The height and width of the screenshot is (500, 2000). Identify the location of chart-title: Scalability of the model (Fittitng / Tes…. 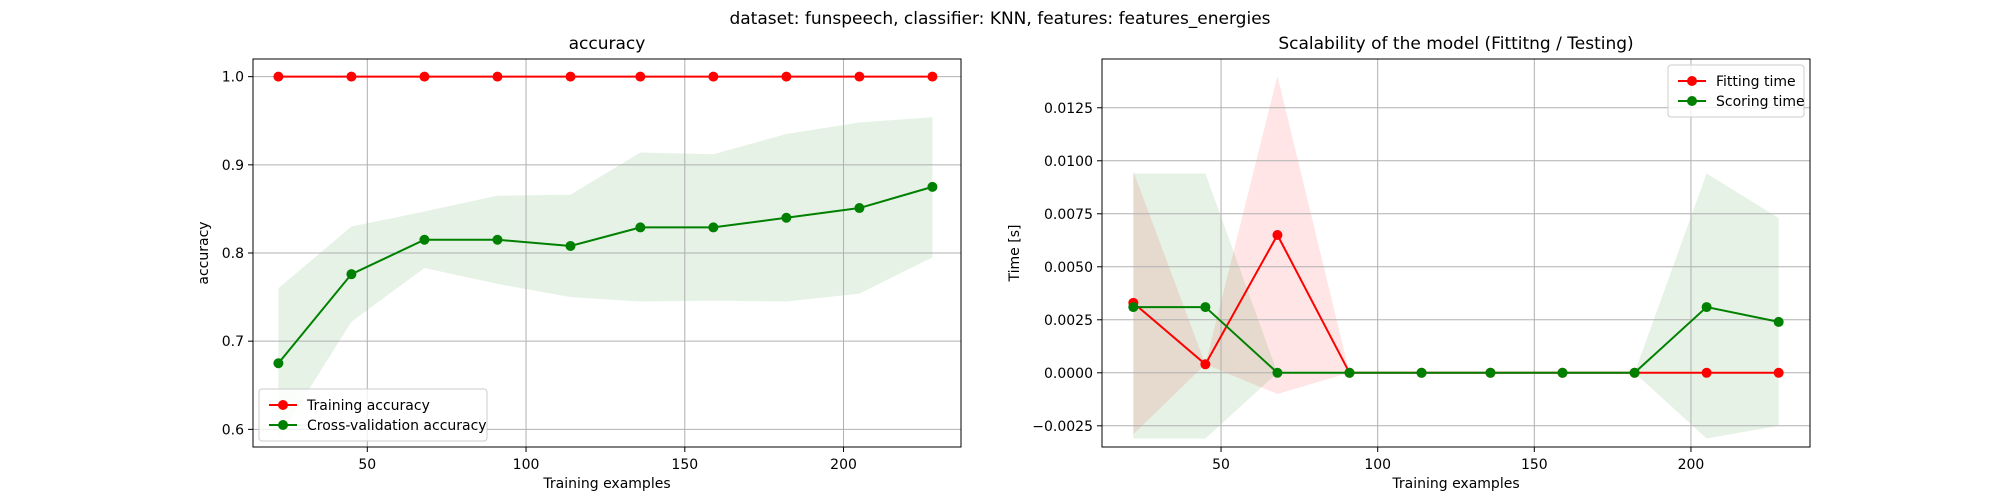
(1455, 44).